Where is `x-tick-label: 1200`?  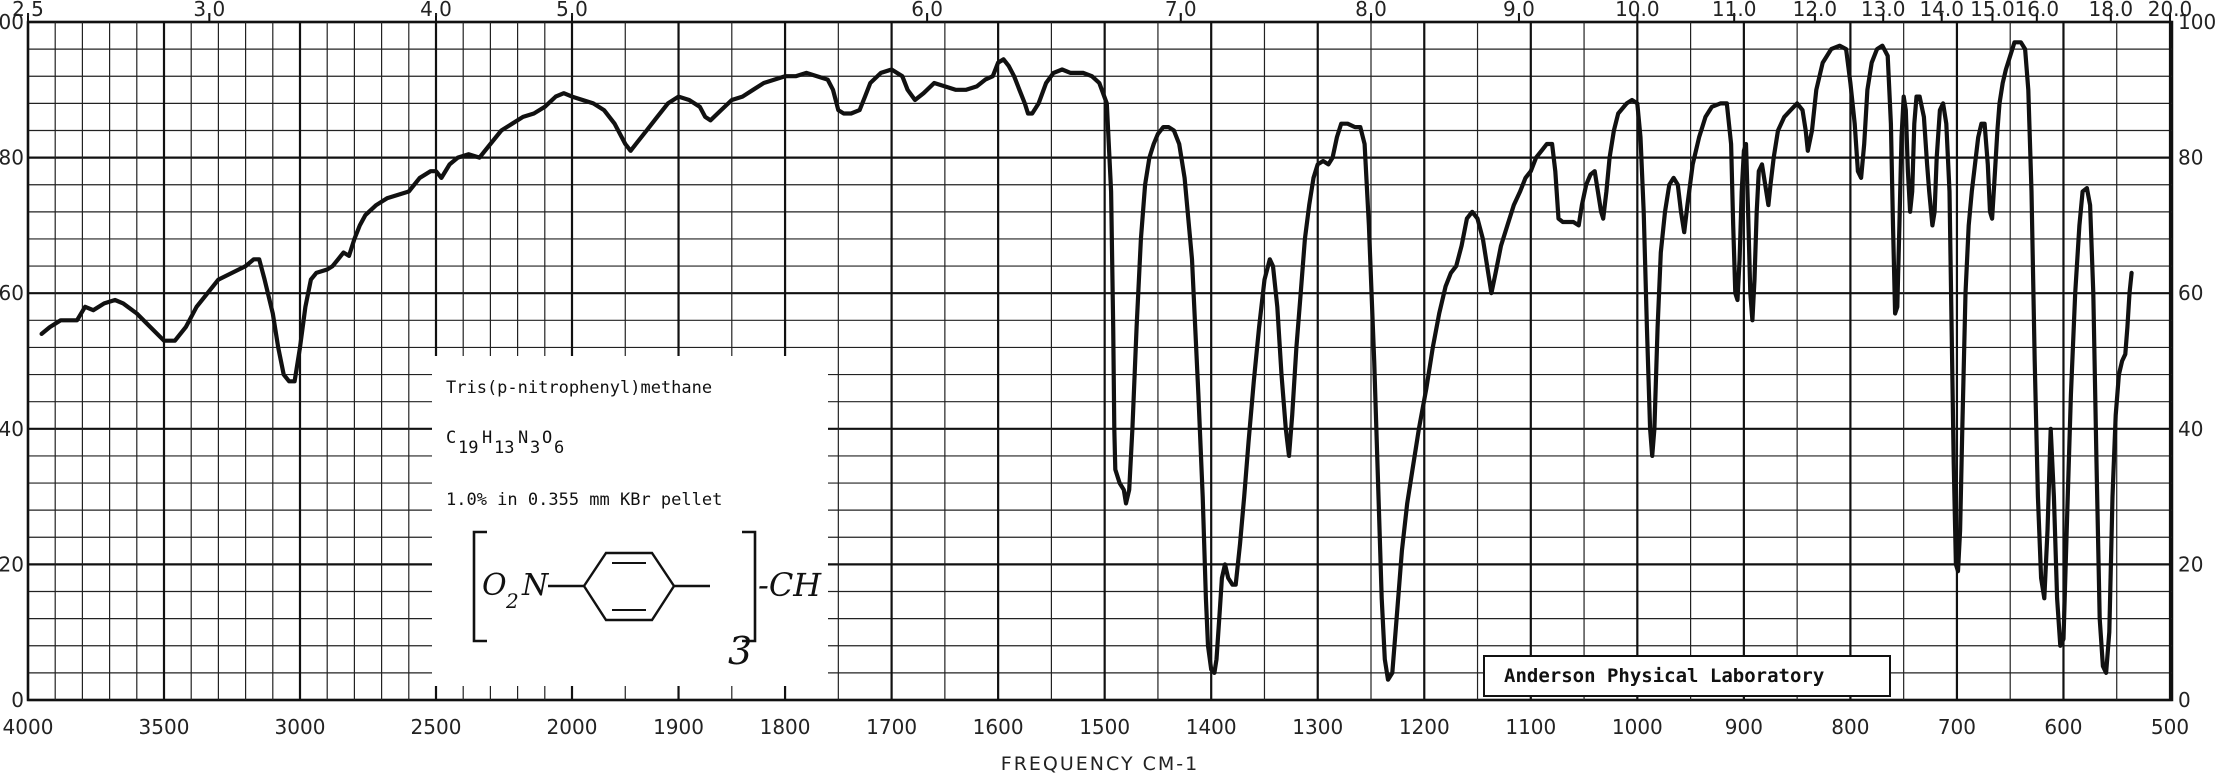 x-tick-label: 1200 is located at coordinates (1424, 727).